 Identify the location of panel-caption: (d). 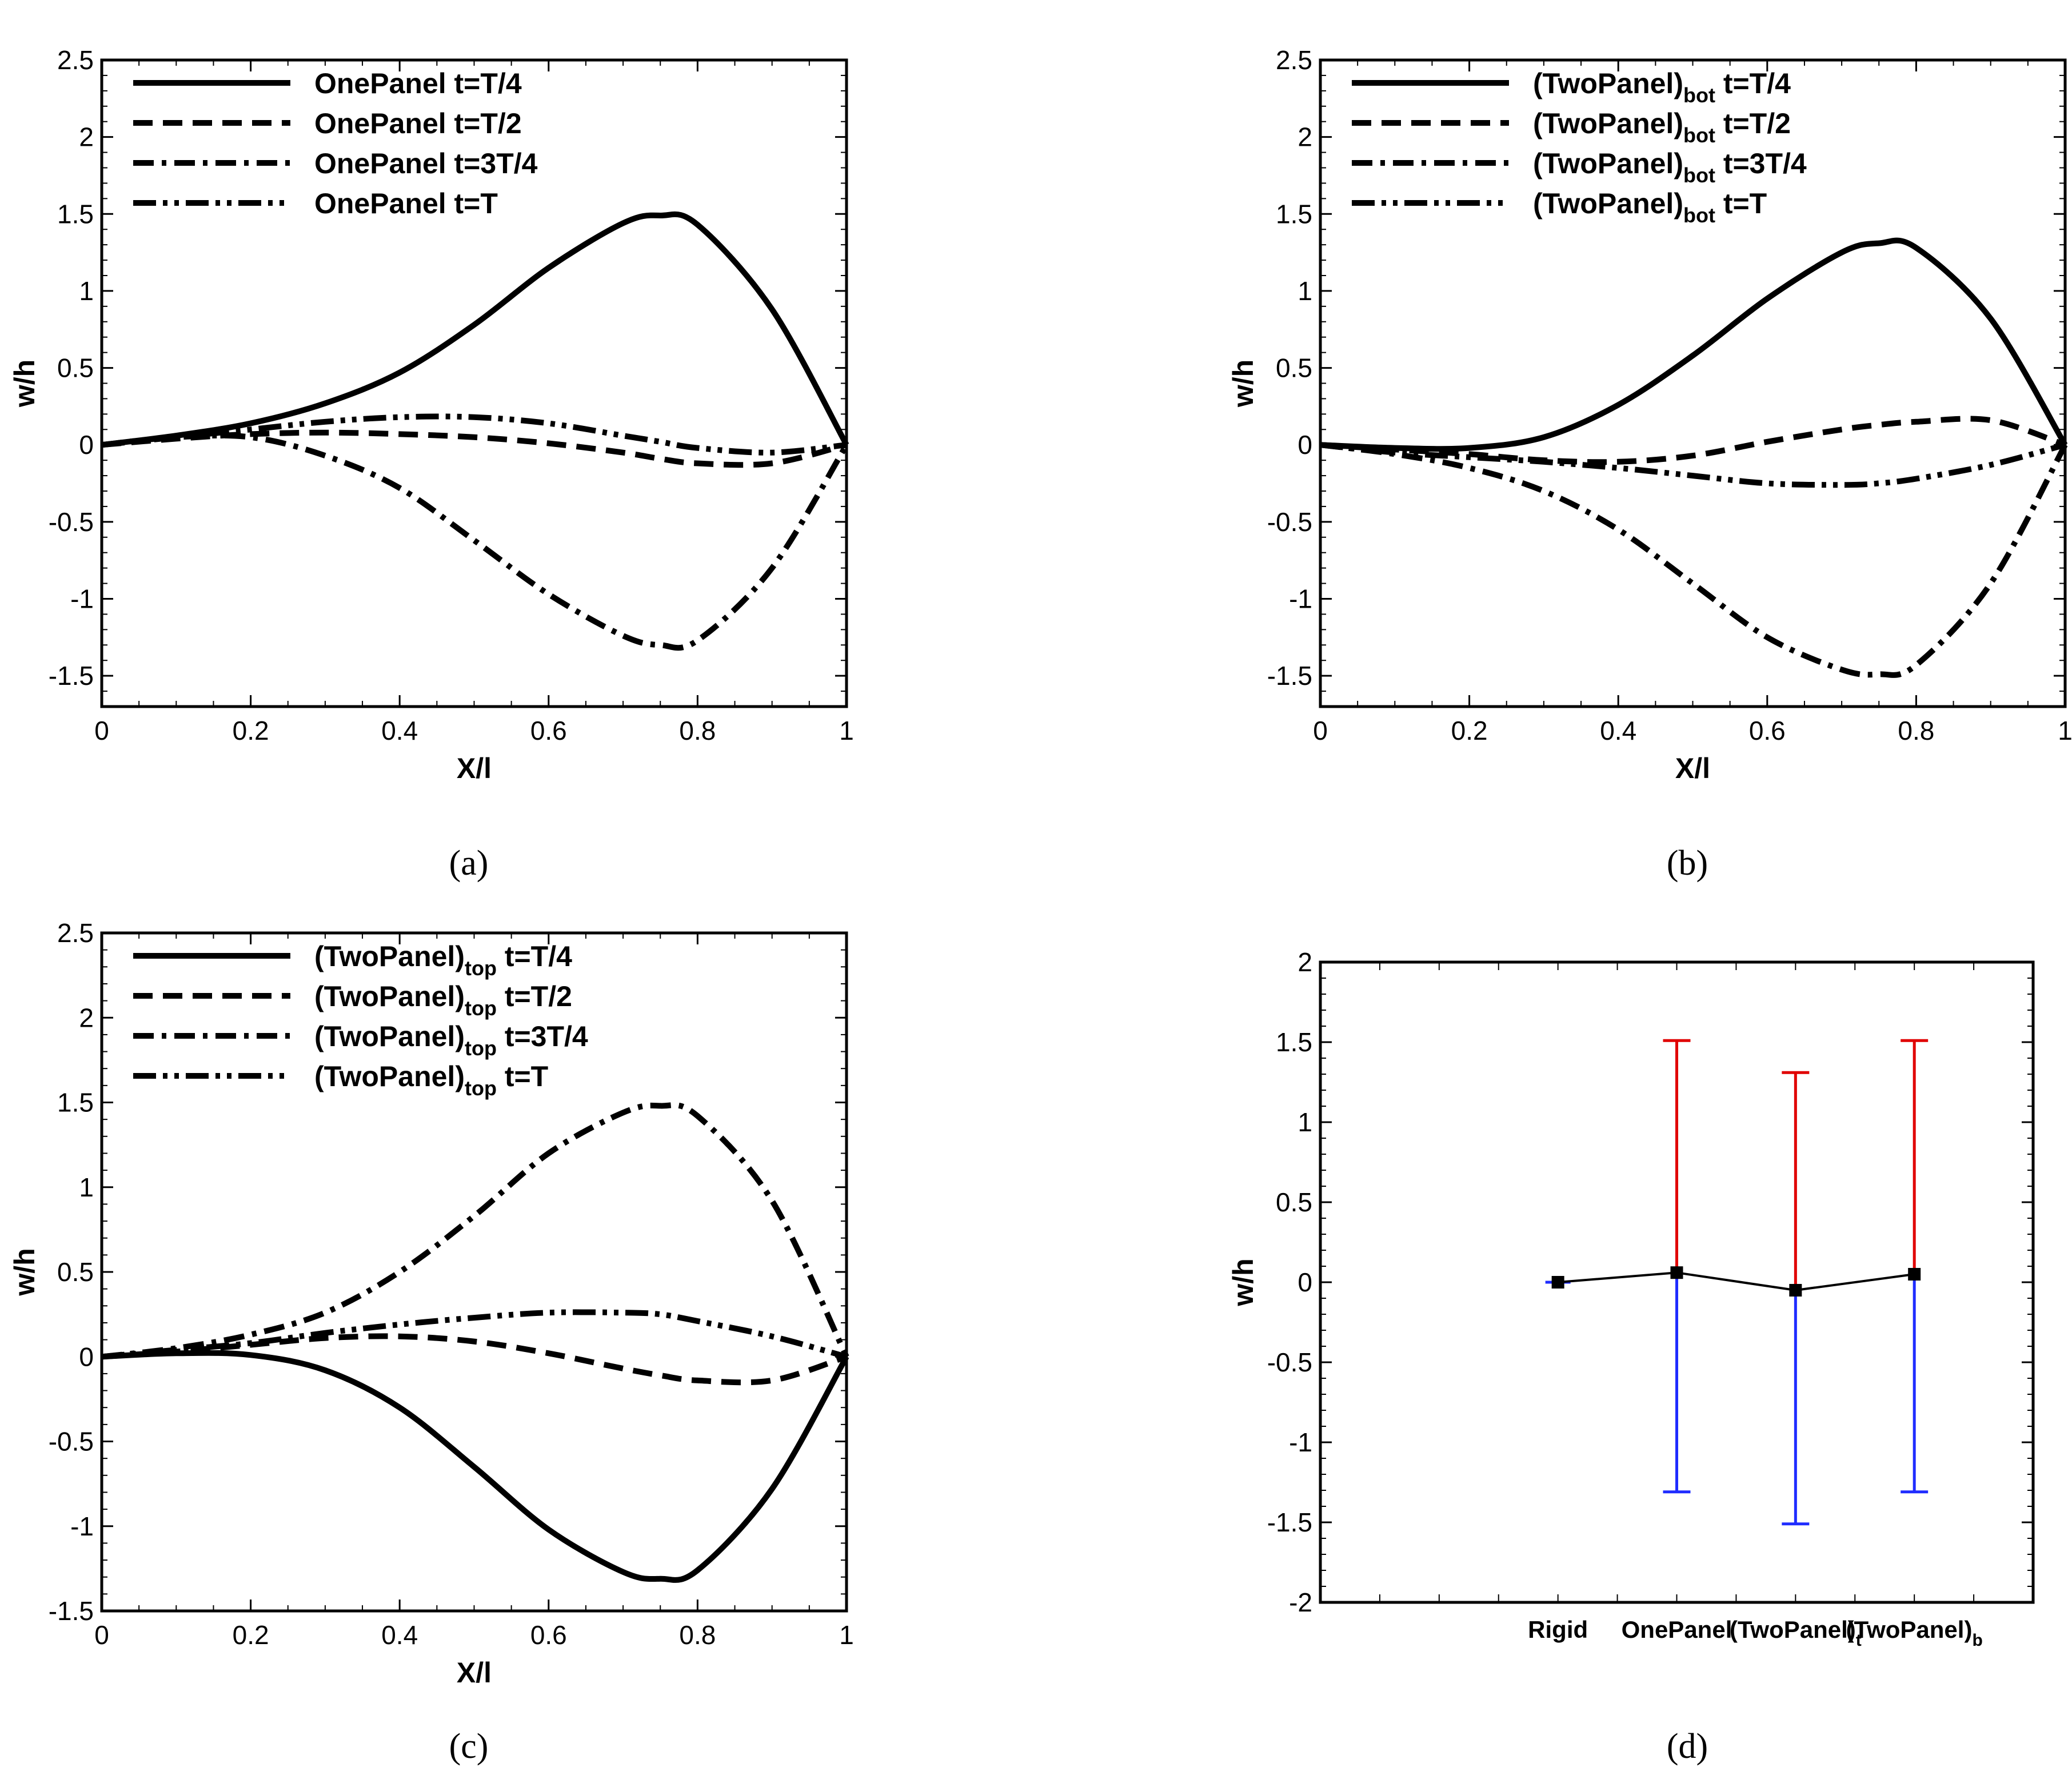
(1687, 1746).